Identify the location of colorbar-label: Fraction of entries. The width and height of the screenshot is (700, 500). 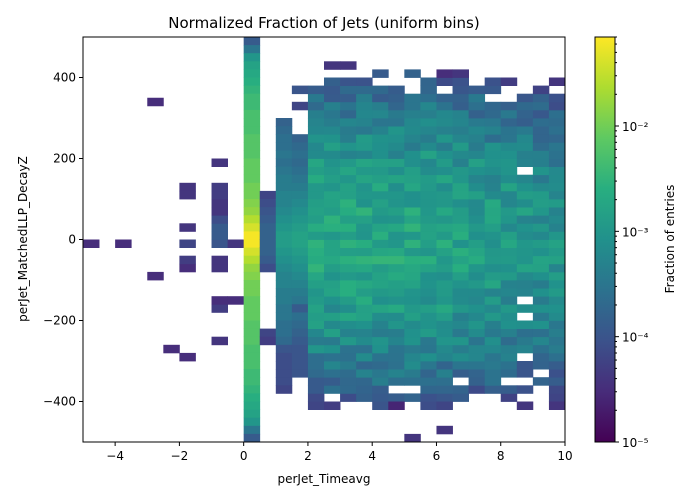
(670, 239).